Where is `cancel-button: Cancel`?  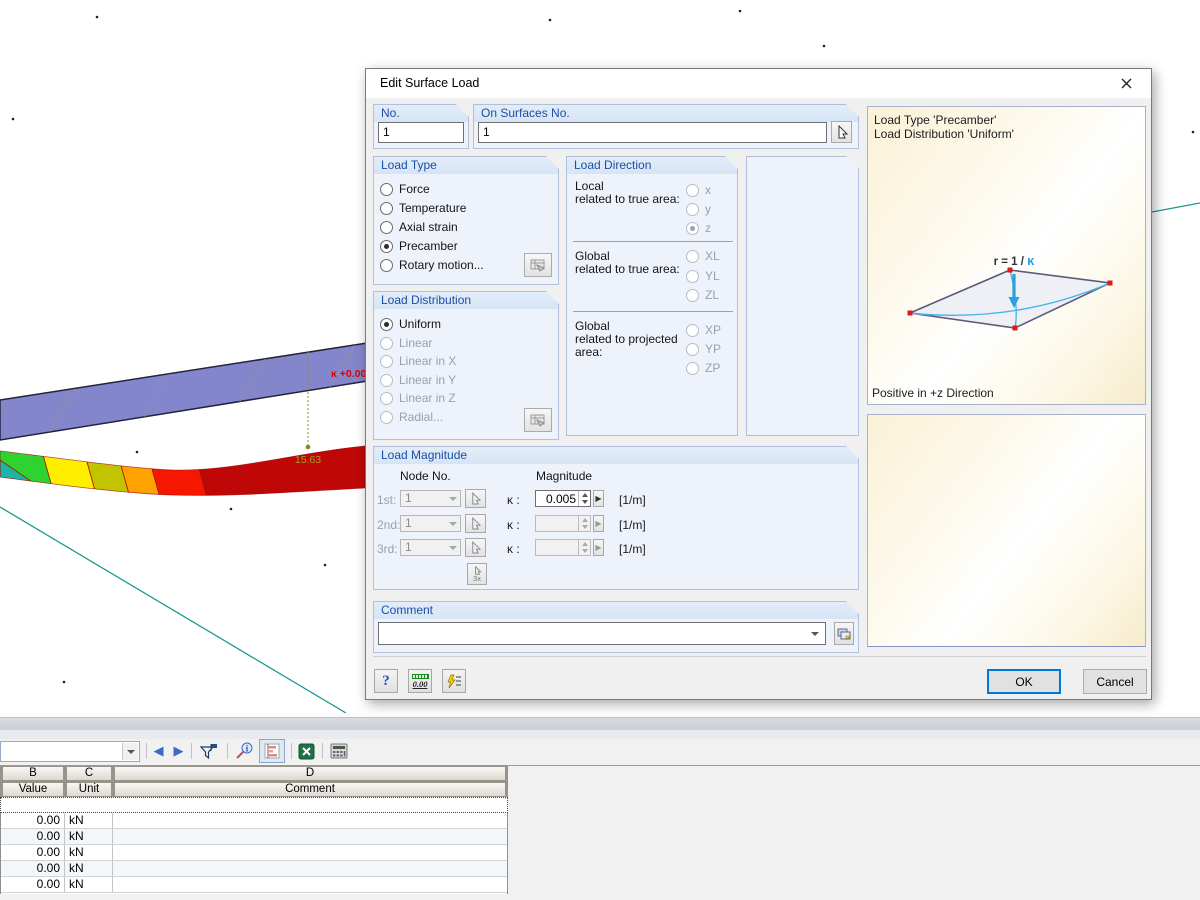 cancel-button: Cancel is located at coordinates (1115, 681).